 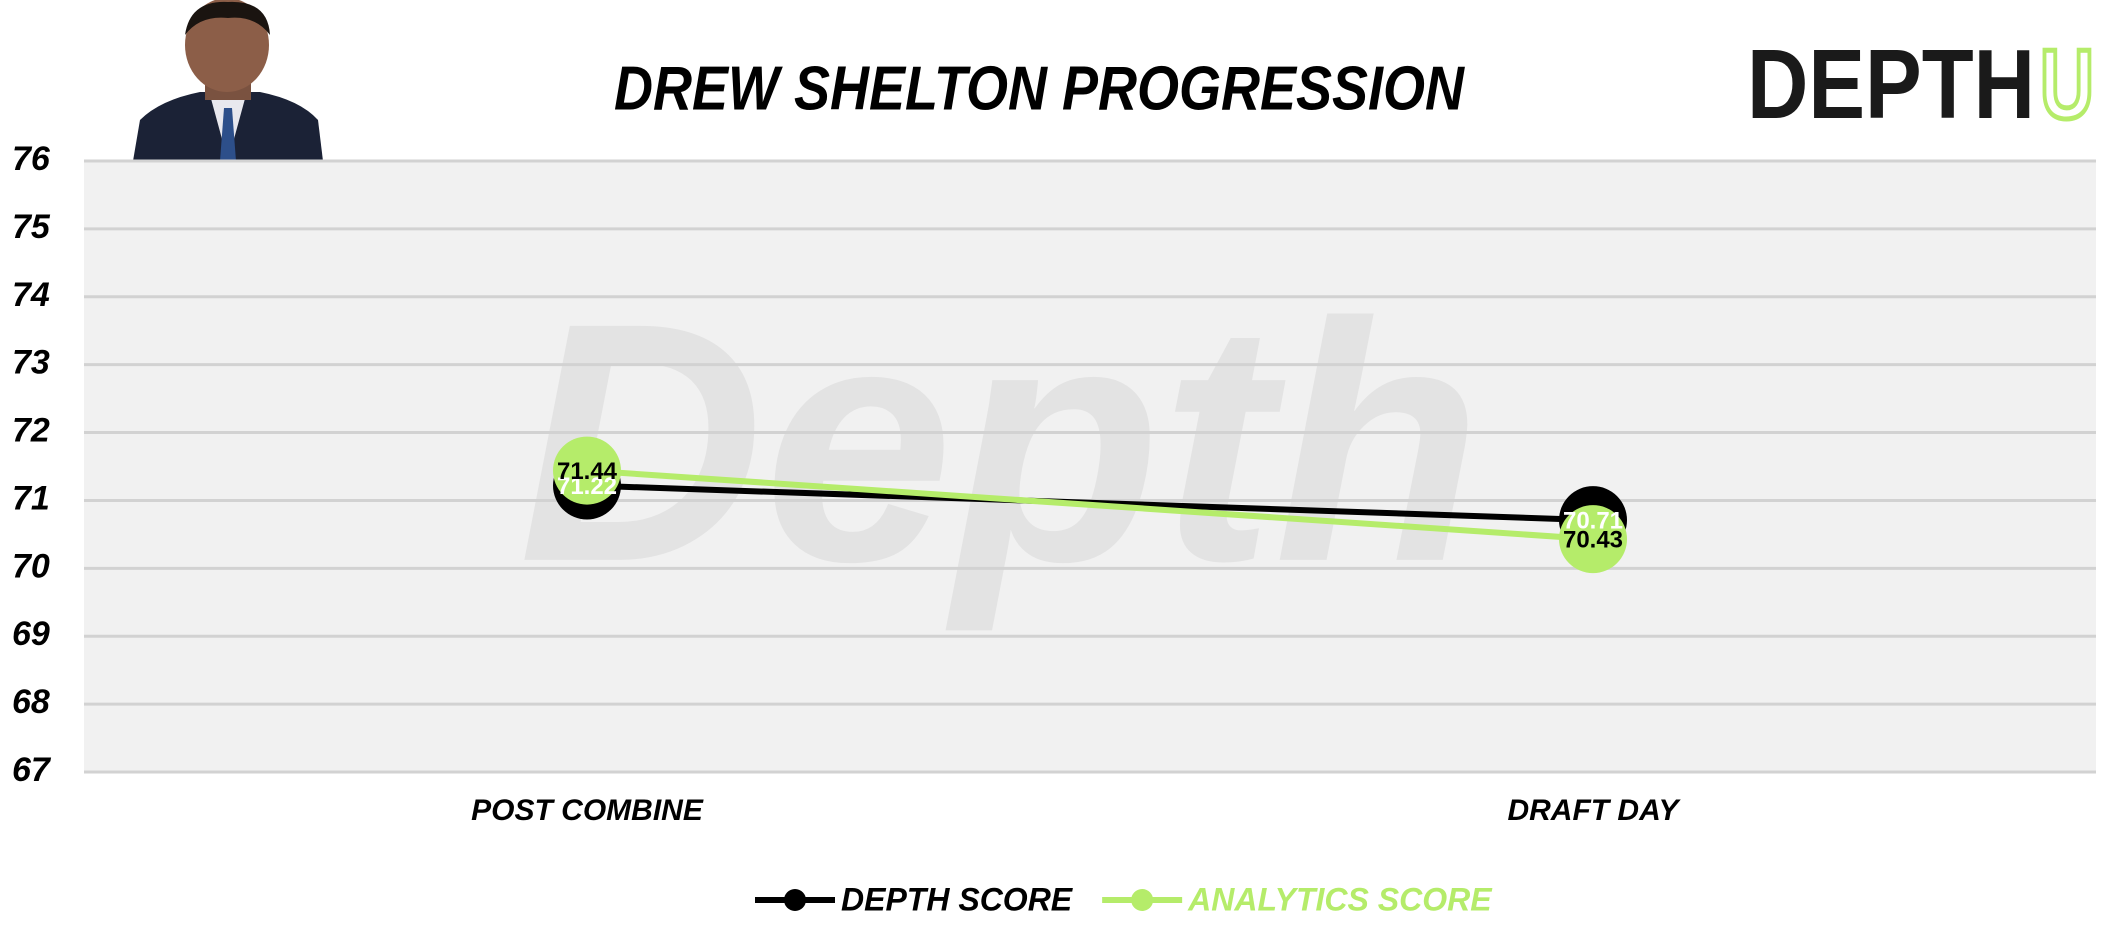 What do you see at coordinates (1594, 810) in the screenshot?
I see `x-tick-label: DRAFT DAY` at bounding box center [1594, 810].